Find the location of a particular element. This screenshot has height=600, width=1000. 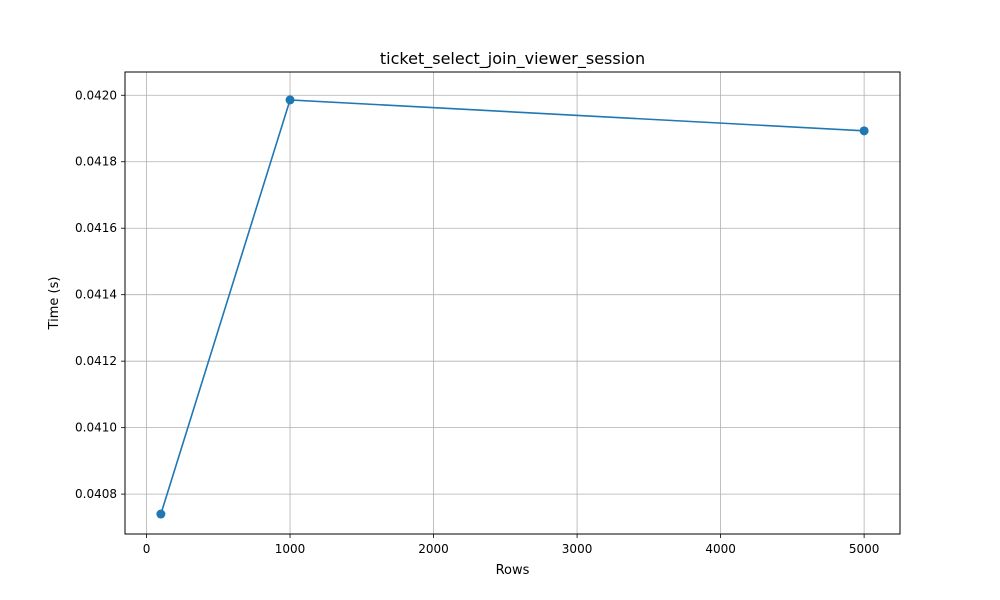

x-tick-label: 2000 is located at coordinates (433, 549).